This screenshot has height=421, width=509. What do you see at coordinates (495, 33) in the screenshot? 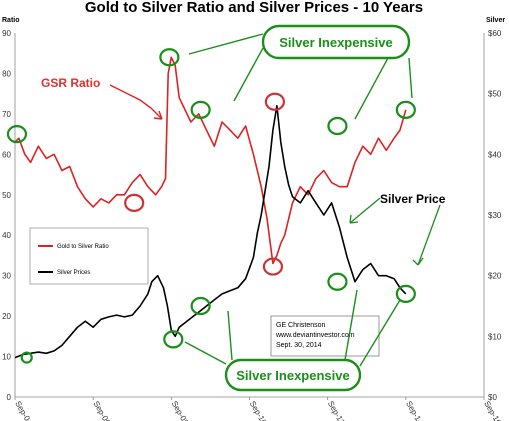
I see `y2-tick-label: $60` at bounding box center [495, 33].